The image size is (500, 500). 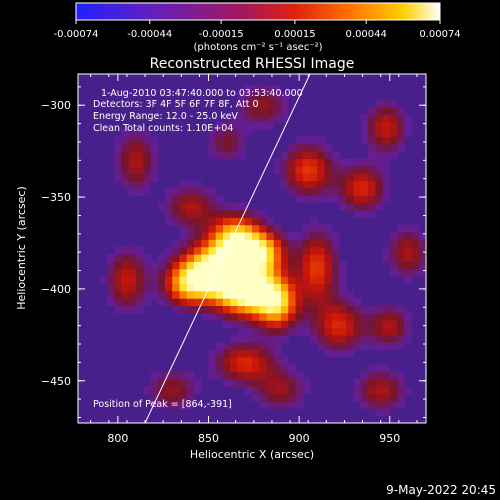 What do you see at coordinates (56, 381) in the screenshot?
I see `y-tick-label: −450` at bounding box center [56, 381].